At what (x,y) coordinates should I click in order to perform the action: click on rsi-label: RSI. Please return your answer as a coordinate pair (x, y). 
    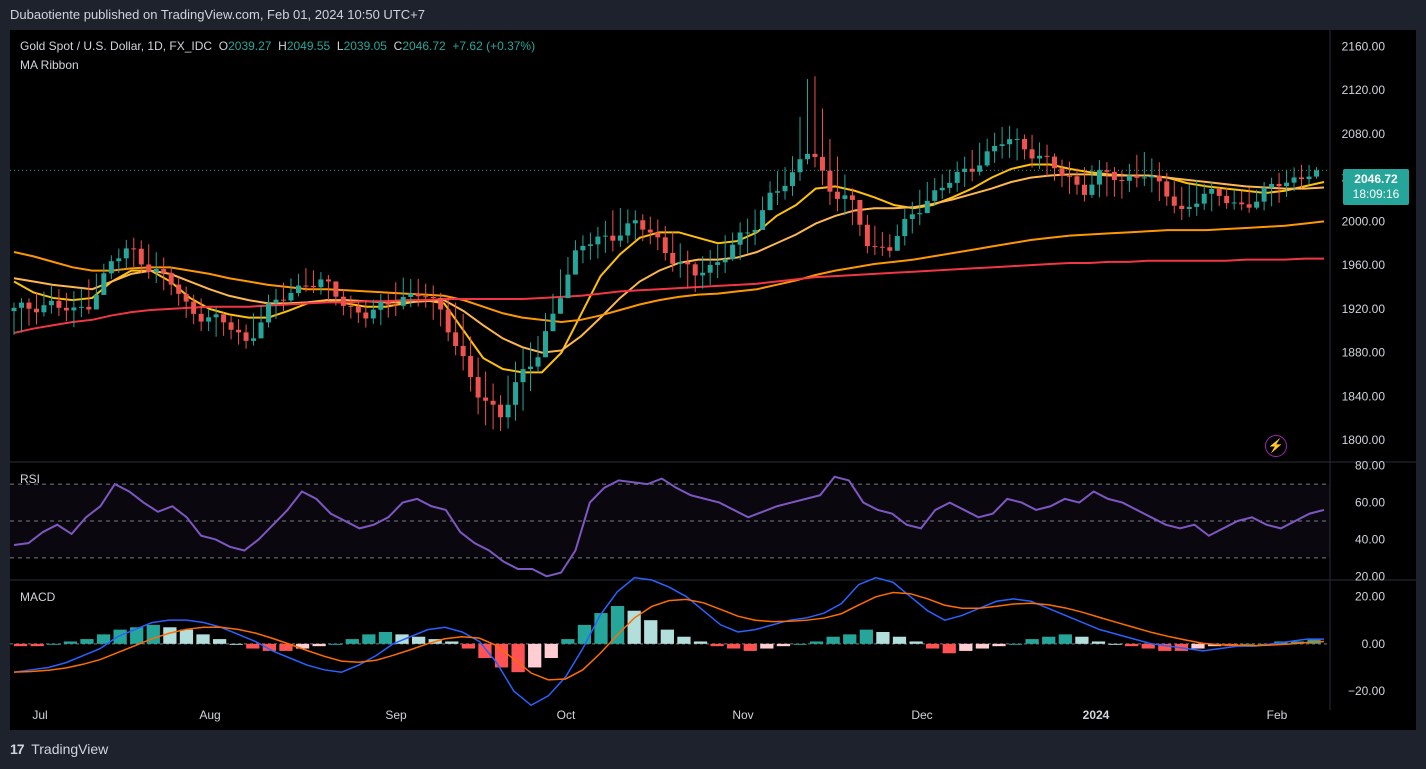
    Looking at the image, I should click on (30, 479).